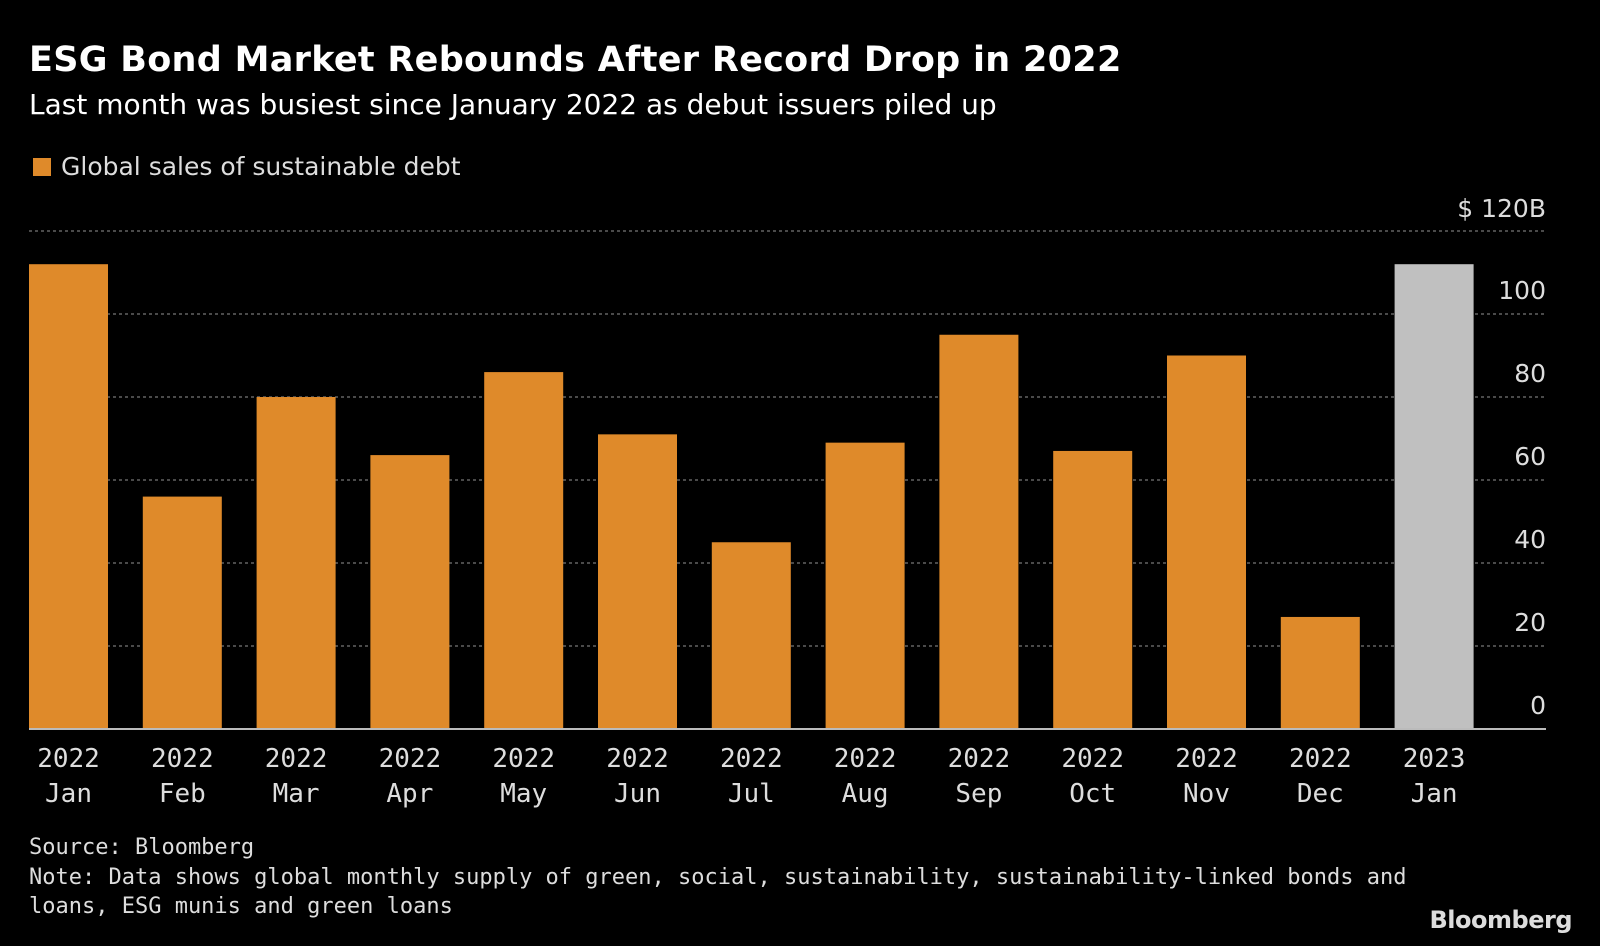  I want to click on x-tick-month: Oct, so click(1092, 794).